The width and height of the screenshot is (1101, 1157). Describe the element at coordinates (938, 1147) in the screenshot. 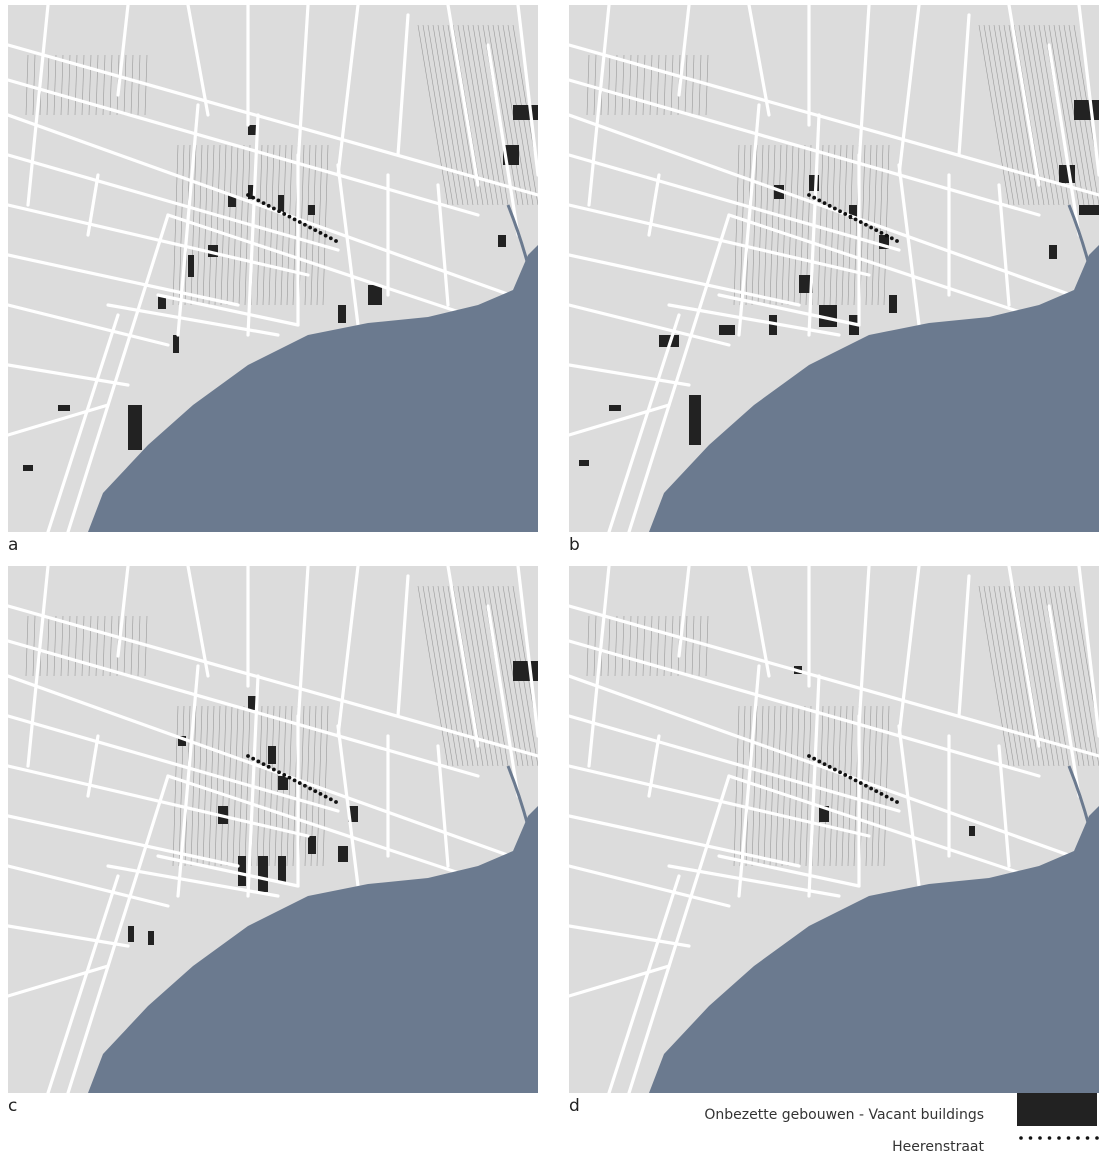

I see `legend-street-label: Heerenstraat` at that location.